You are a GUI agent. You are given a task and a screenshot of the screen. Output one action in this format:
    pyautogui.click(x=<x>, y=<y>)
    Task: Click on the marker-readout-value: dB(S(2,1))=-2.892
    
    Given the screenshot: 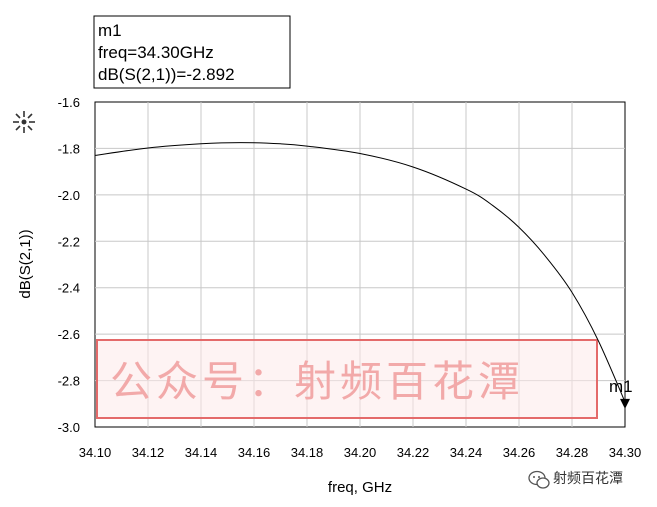 What is the action you would take?
    pyautogui.click(x=166, y=74)
    